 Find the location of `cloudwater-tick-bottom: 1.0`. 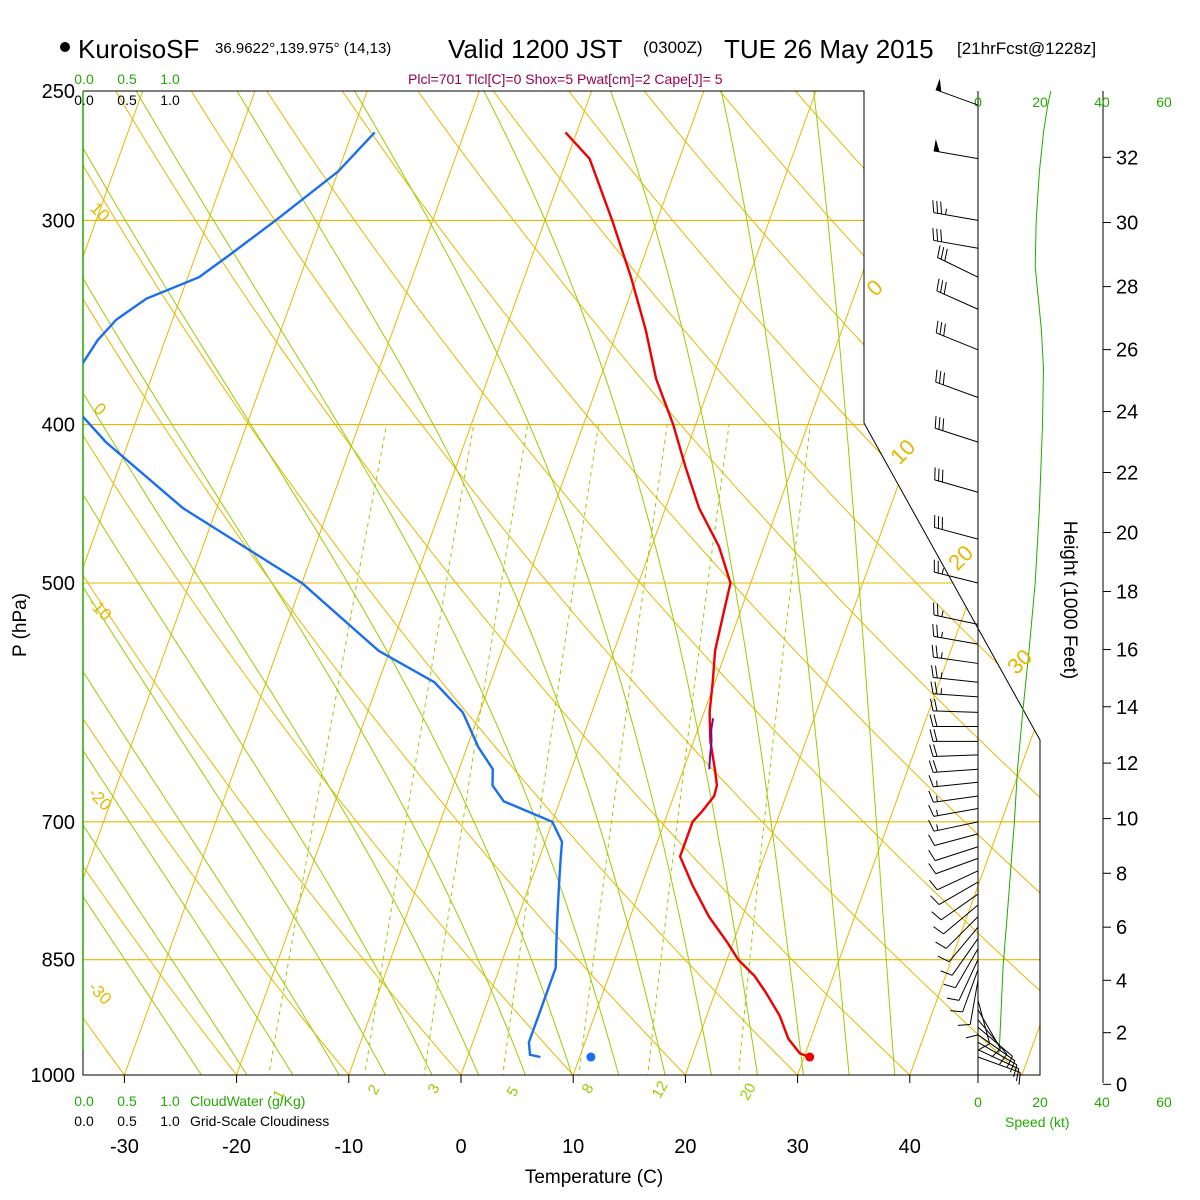

cloudwater-tick-bottom: 1.0 is located at coordinates (170, 1101).